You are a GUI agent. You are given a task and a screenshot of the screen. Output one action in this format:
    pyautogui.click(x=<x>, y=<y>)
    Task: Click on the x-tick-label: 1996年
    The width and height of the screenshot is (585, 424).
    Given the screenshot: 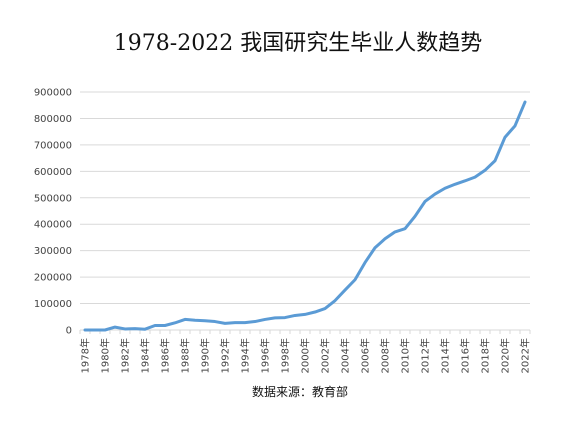 What is the action you would take?
    pyautogui.click(x=265, y=355)
    